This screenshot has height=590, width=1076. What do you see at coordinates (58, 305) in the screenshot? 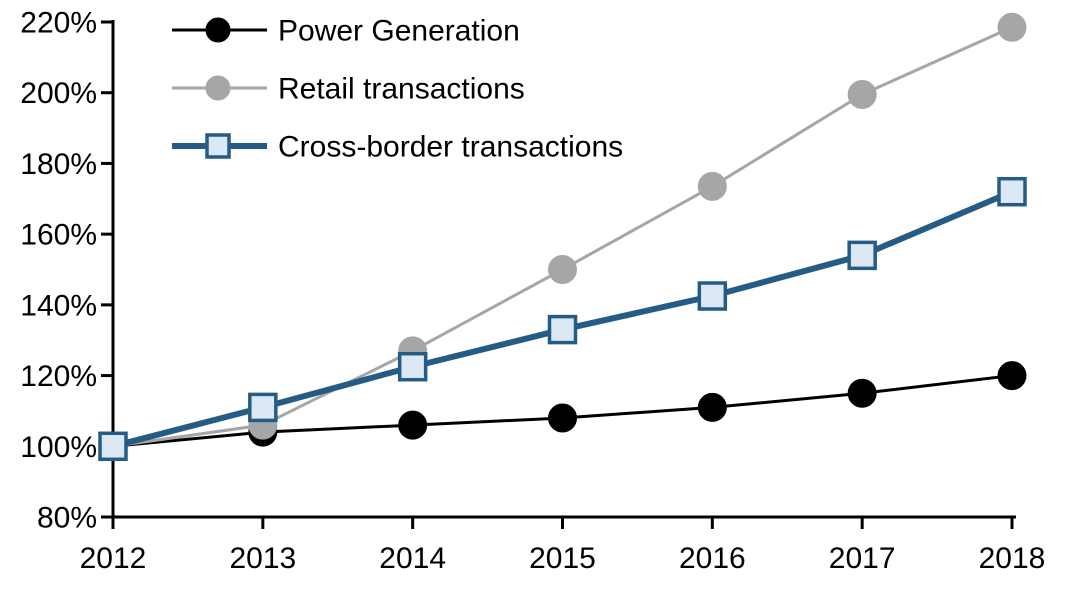
I see `y-tick-label: 140%` at bounding box center [58, 305].